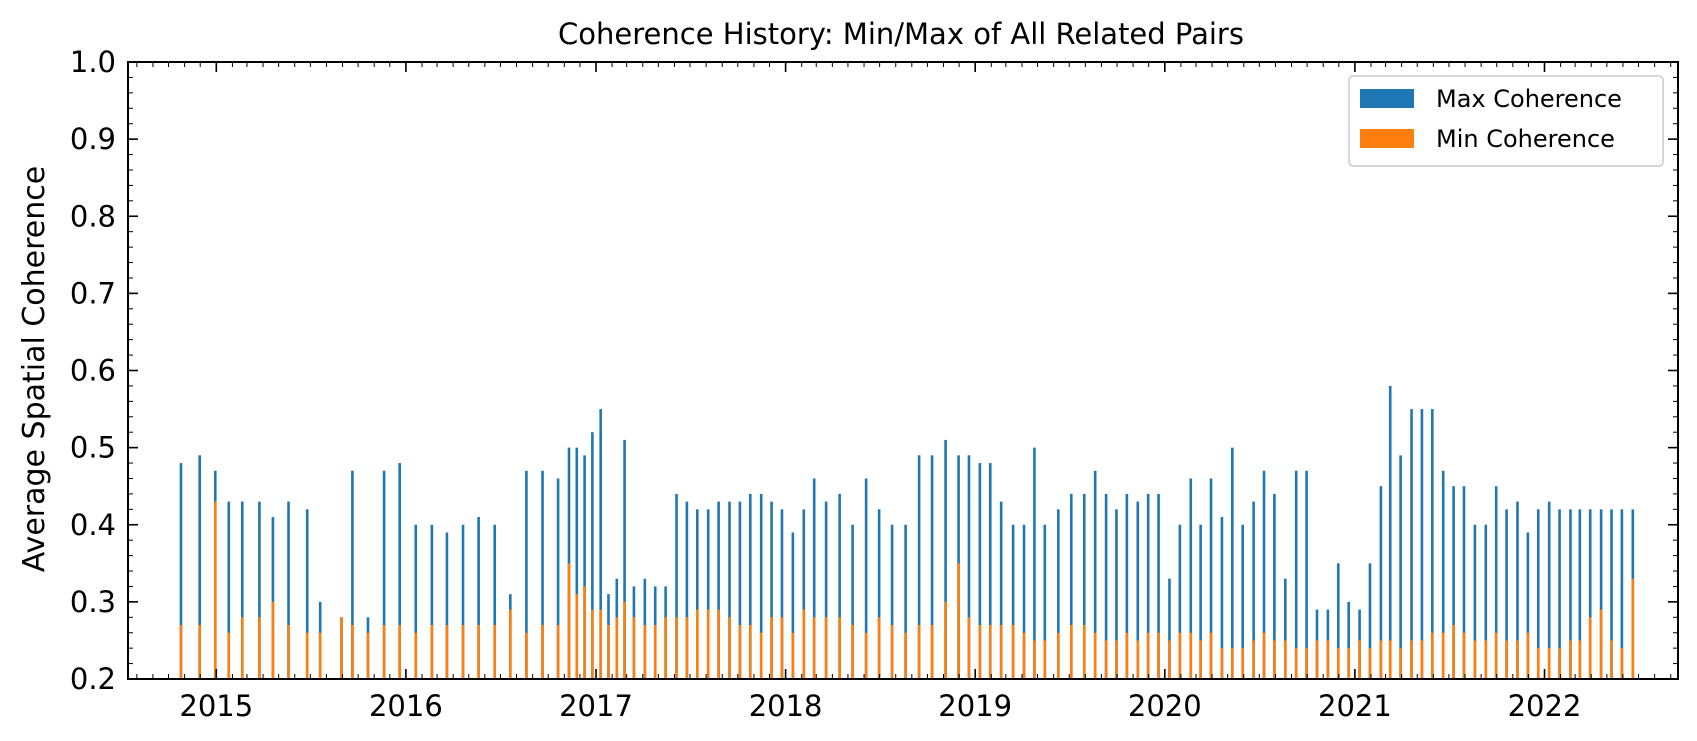 This screenshot has height=741, width=1697. I want to click on x-tick-label: 2015, so click(216, 706).